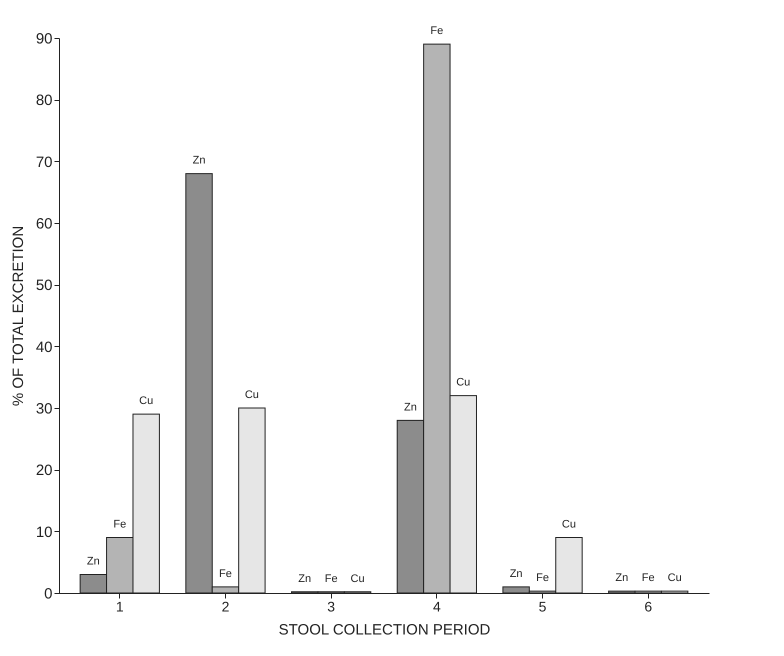  Describe the element at coordinates (331, 606) in the screenshot. I see `x-tick-label: 3` at that location.